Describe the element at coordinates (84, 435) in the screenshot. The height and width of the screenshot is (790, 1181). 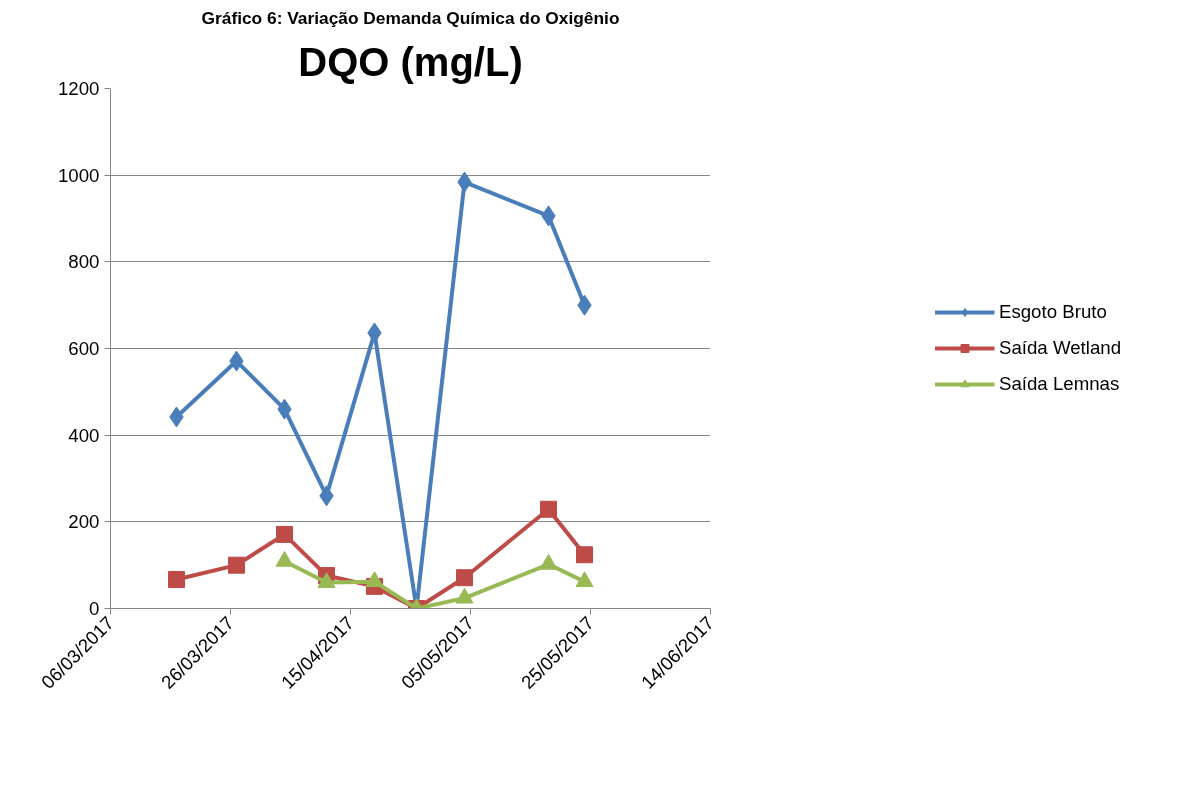
I see `y-tick-label: 400` at that location.